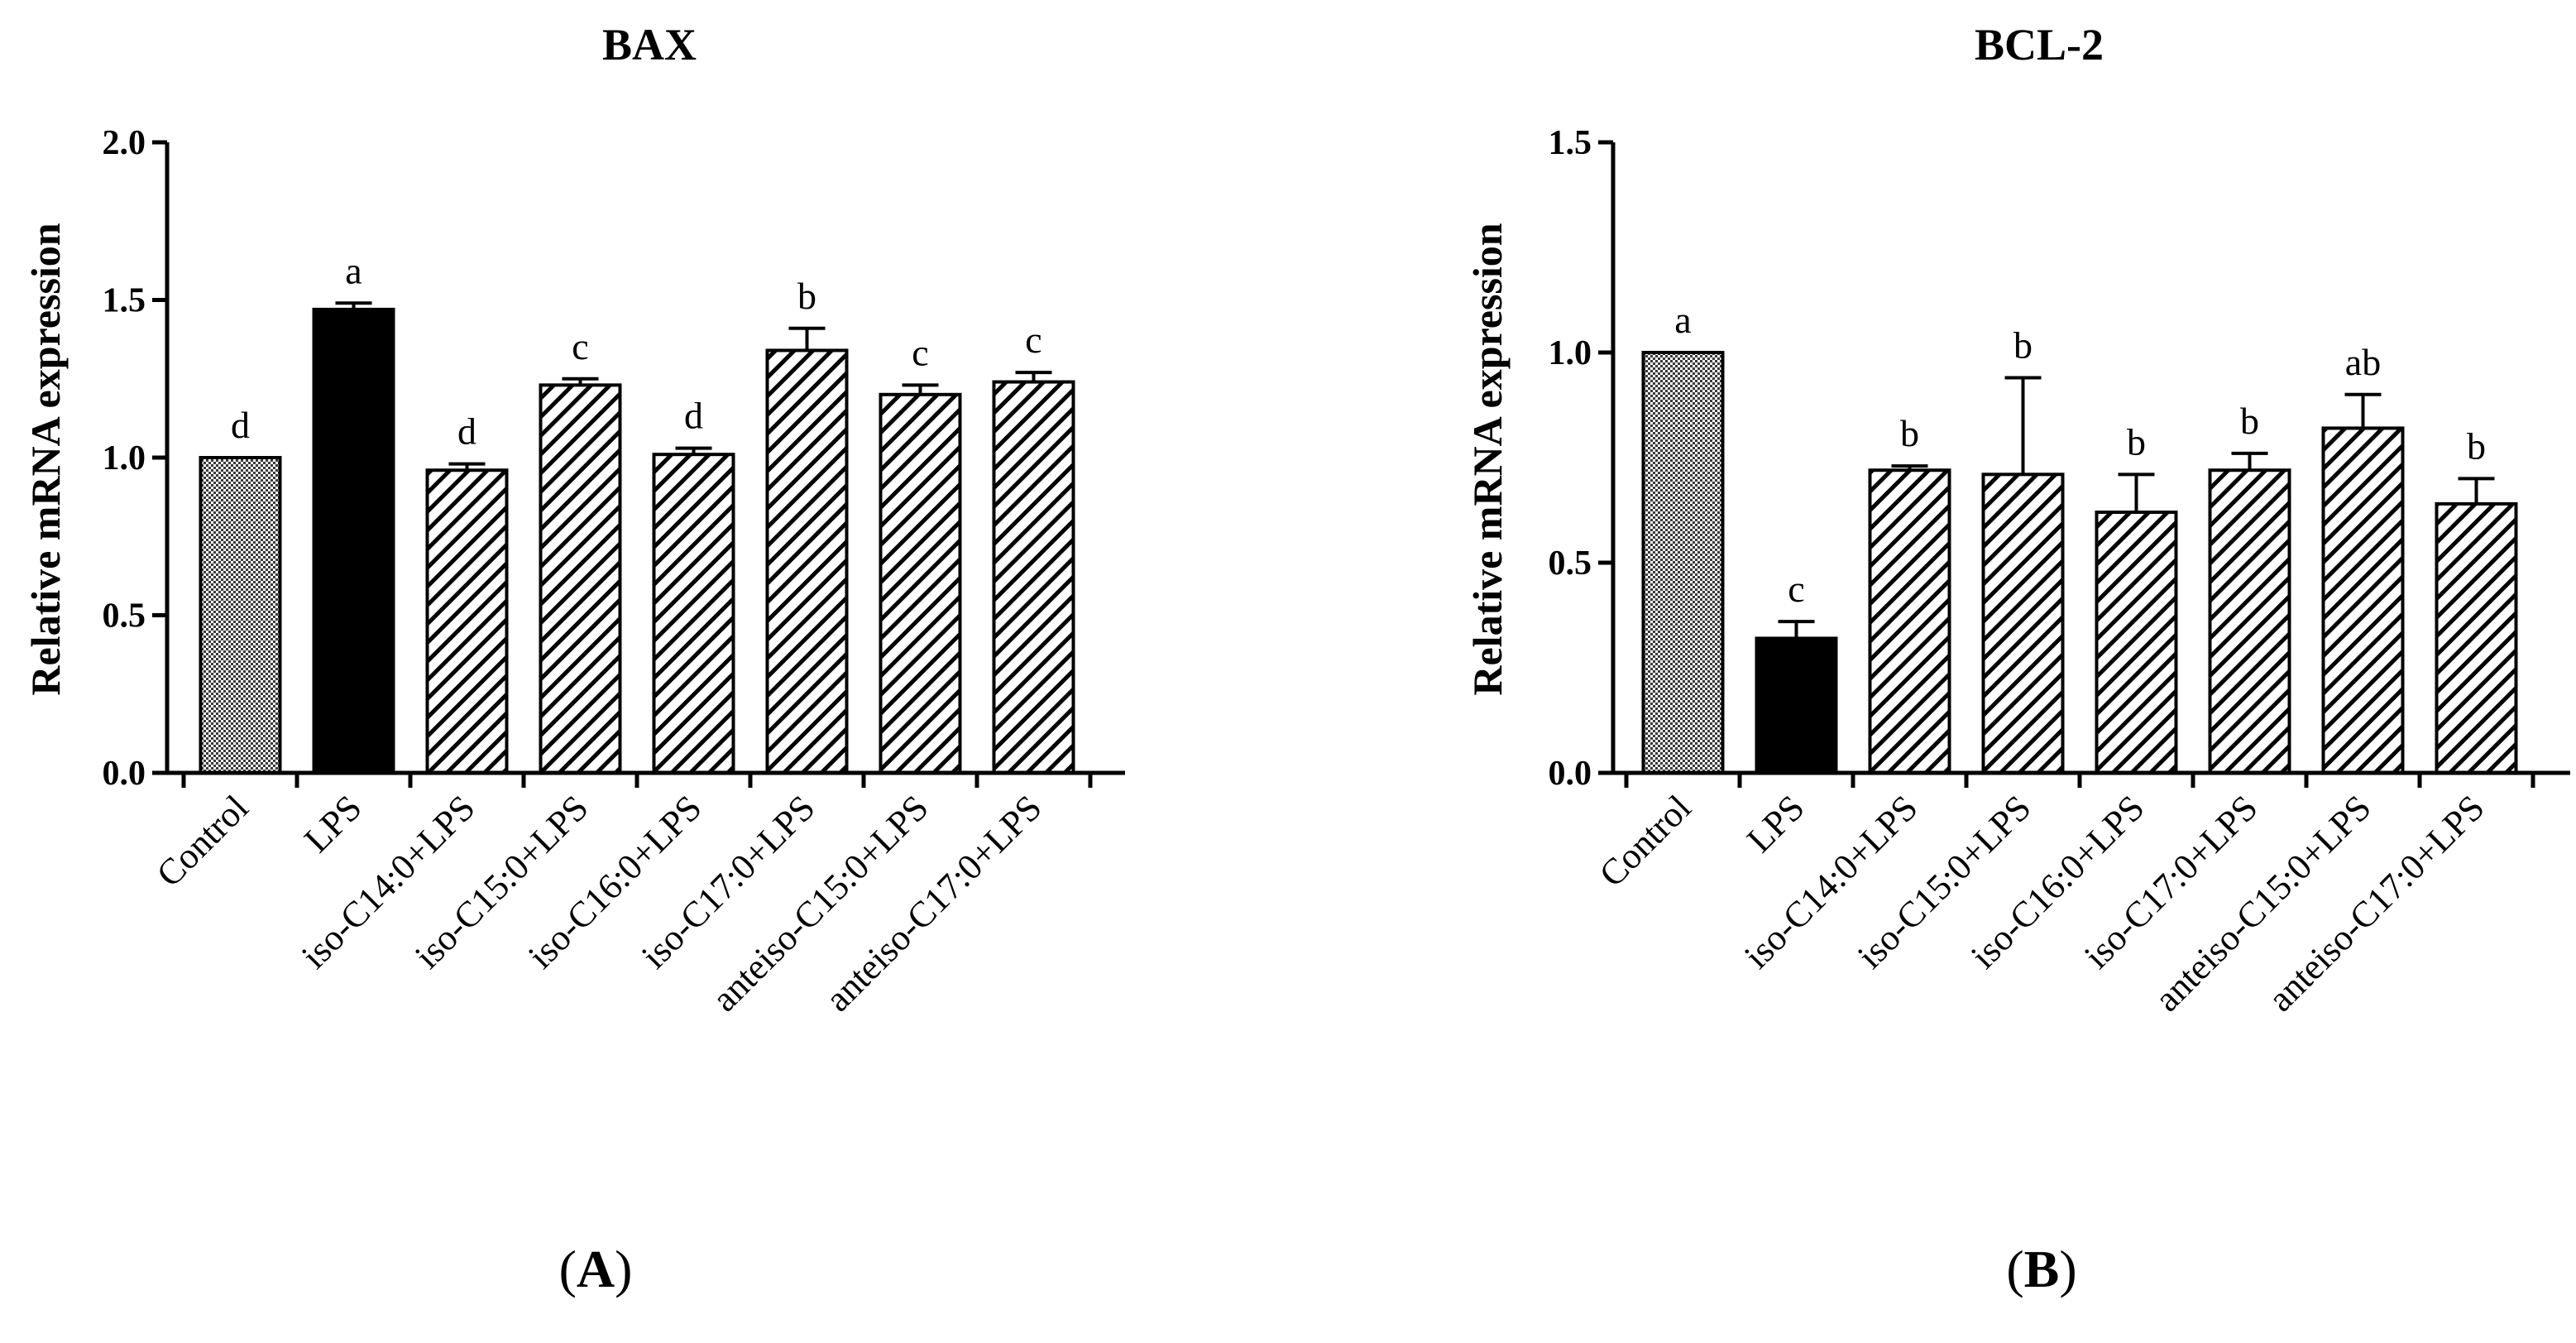  What do you see at coordinates (202, 841) in the screenshot?
I see `bax-x-tick-label: Control` at bounding box center [202, 841].